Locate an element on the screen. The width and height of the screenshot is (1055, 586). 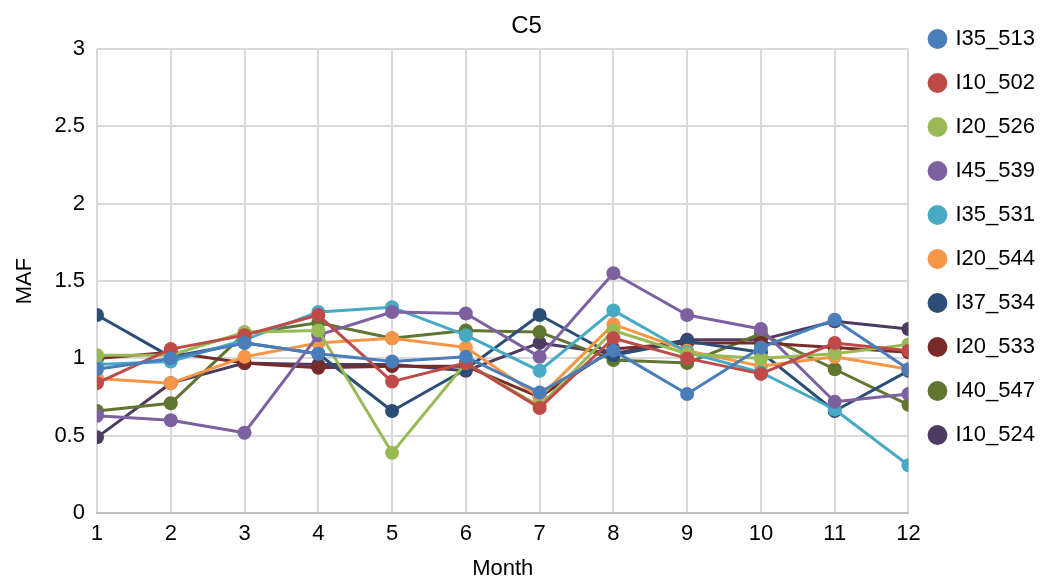
legend-label: I35_513 is located at coordinates (995, 38).